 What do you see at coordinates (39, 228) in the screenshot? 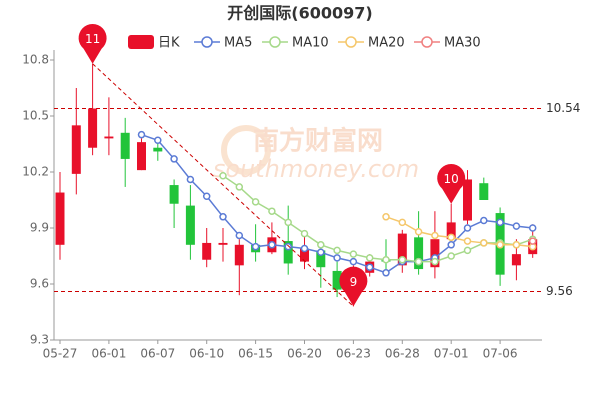
I see `y-tick-label: 9.9` at bounding box center [39, 228].